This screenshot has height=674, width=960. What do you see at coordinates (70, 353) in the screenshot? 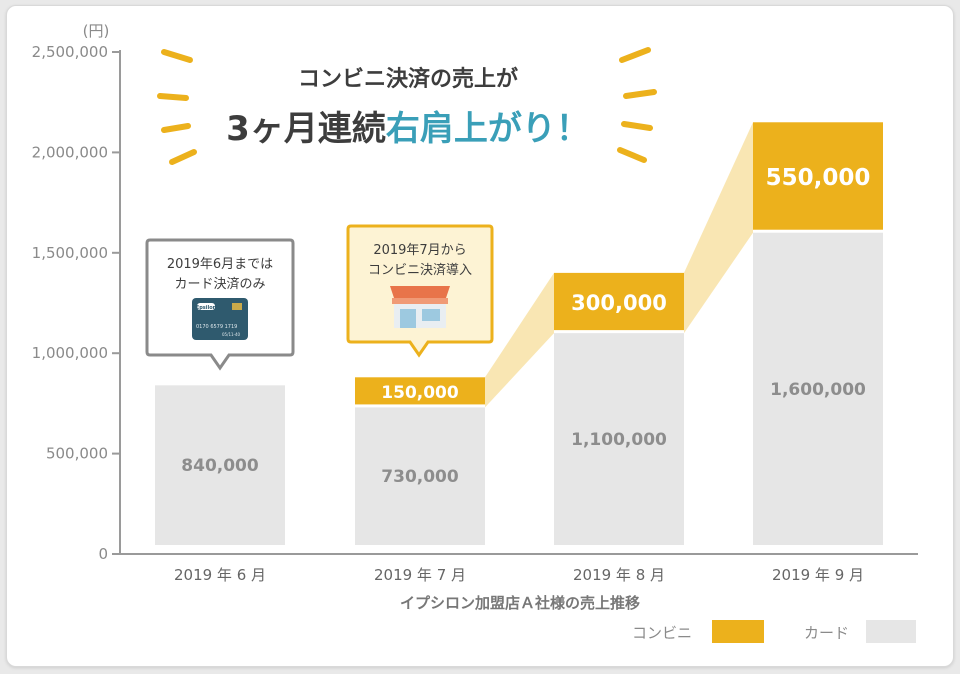
I see `y-tick-label: 1,000,000` at bounding box center [70, 353].